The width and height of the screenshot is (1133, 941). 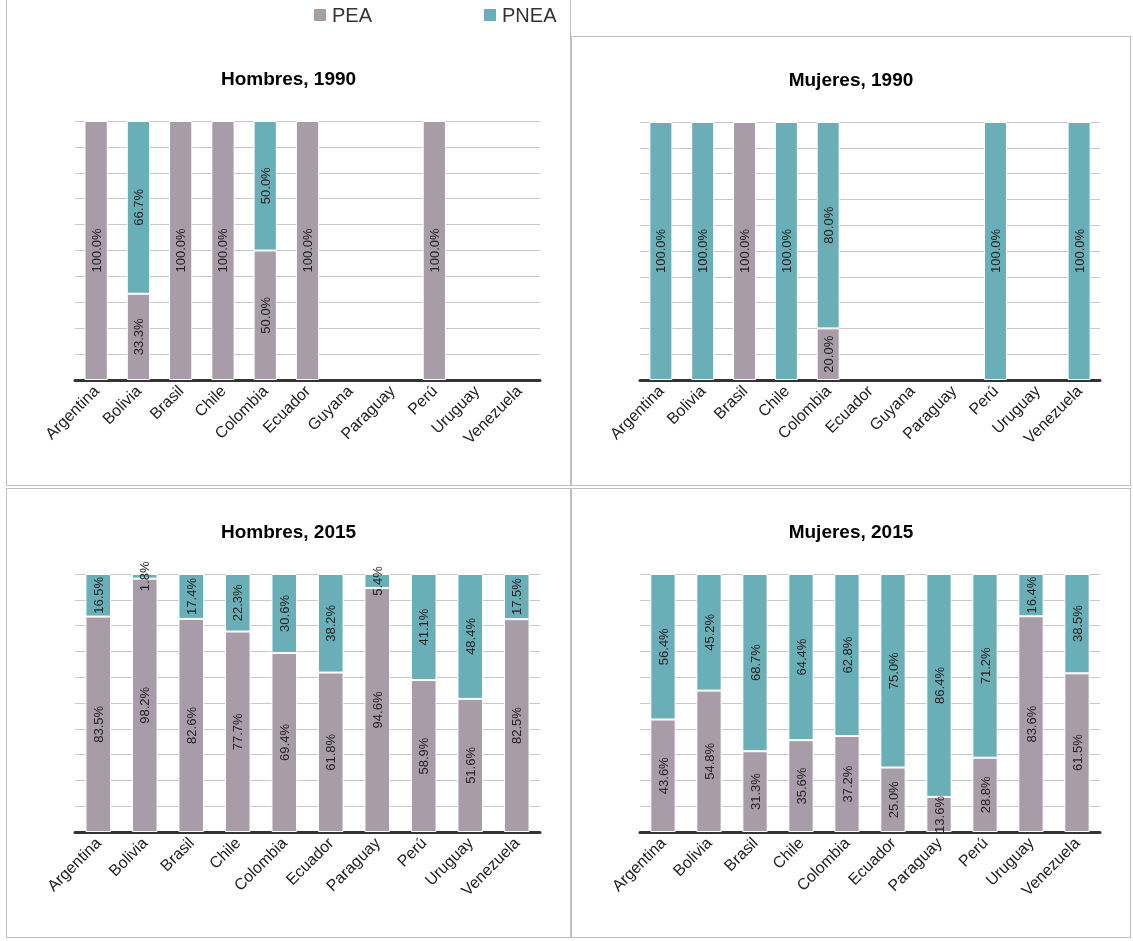 What do you see at coordinates (801, 786) in the screenshot?
I see `data-label: 35.6%` at bounding box center [801, 786].